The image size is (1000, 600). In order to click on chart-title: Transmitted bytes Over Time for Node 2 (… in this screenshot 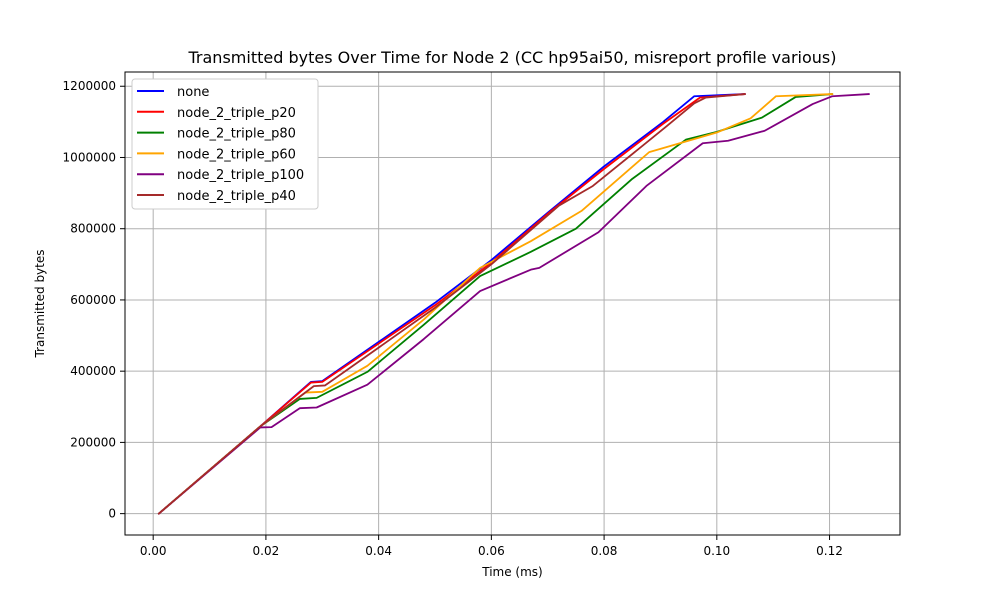, I will do `click(512, 57)`.